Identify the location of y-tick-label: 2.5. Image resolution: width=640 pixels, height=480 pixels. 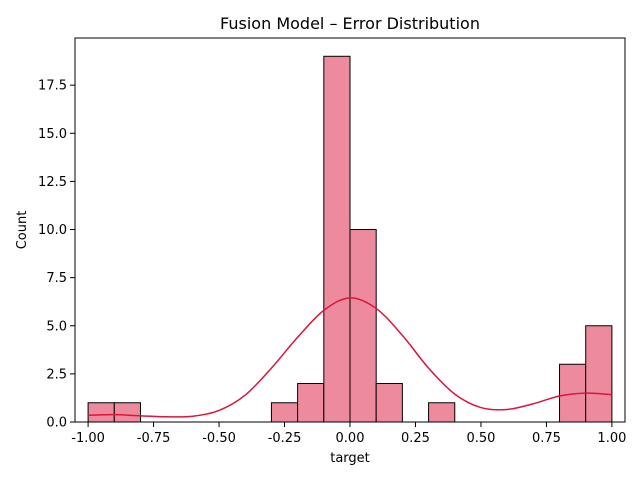
(56, 374).